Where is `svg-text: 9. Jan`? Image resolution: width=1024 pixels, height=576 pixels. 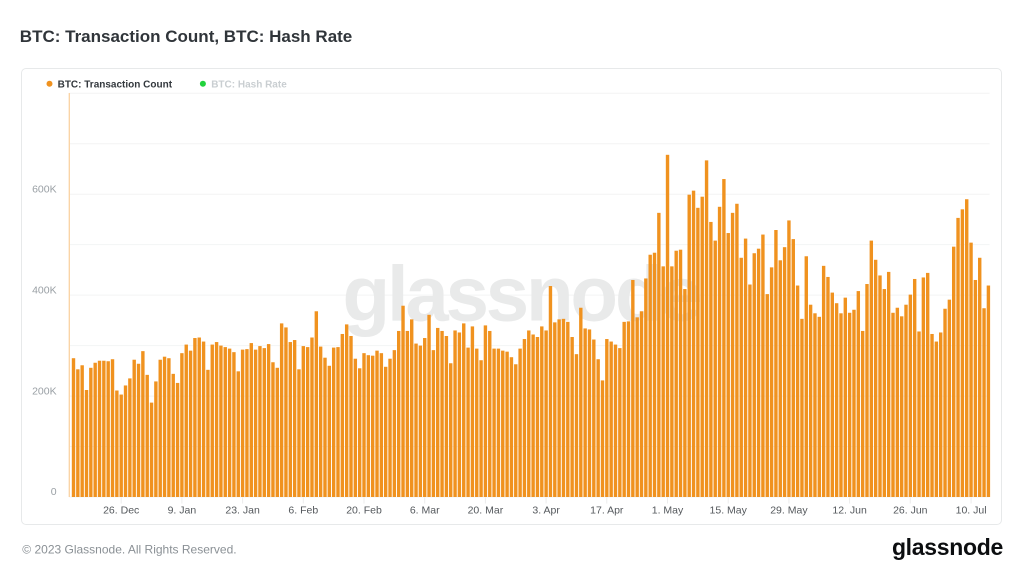 svg-text: 9. Jan is located at coordinates (182, 510).